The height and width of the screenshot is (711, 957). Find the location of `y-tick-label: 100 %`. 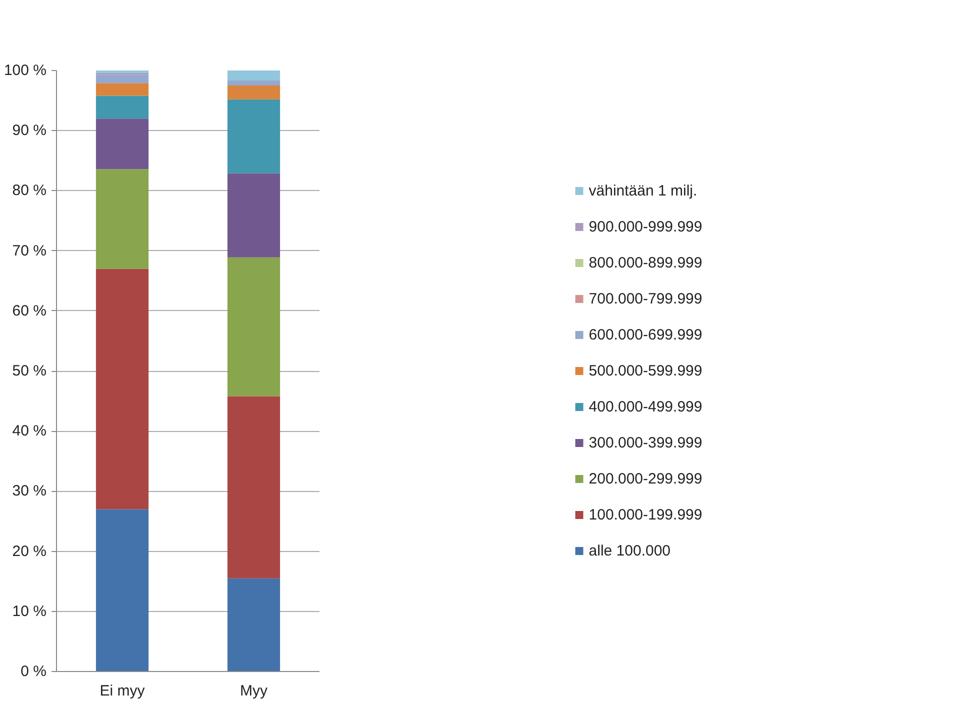

y-tick-label: 100 % is located at coordinates (25, 70).